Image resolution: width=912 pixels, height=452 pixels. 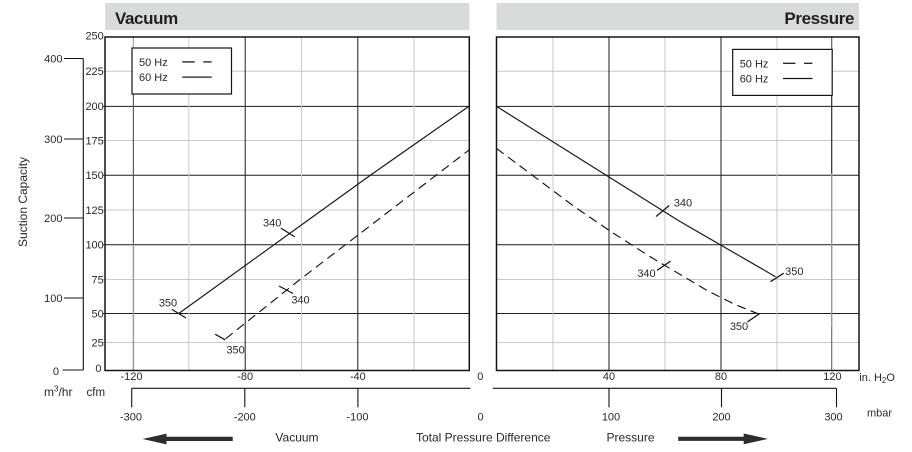 I want to click on svg-text: in. H2O, so click(x=877, y=378).